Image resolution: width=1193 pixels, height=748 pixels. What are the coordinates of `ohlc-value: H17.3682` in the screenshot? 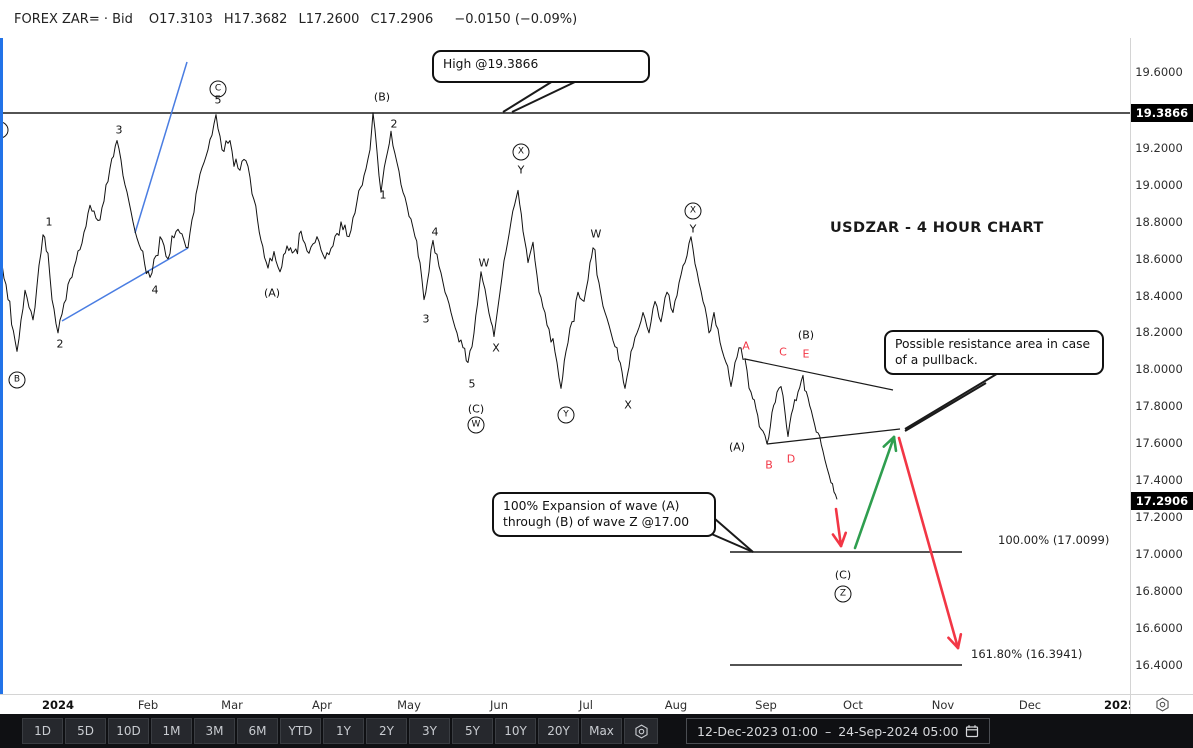 It's located at (255, 19).